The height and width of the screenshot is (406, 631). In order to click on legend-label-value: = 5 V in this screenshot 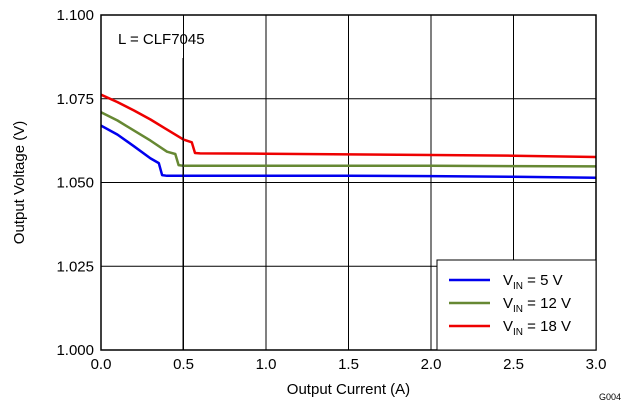, I will do `click(543, 280)`.